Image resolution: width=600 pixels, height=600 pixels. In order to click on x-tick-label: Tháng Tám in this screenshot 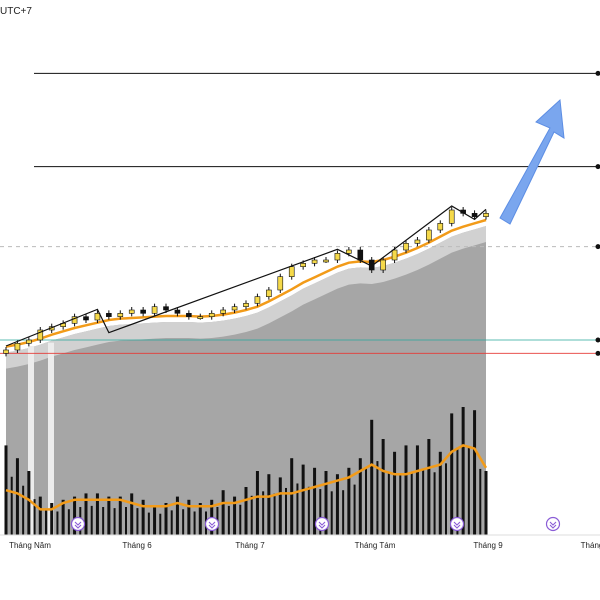, I will do `click(375, 545)`.